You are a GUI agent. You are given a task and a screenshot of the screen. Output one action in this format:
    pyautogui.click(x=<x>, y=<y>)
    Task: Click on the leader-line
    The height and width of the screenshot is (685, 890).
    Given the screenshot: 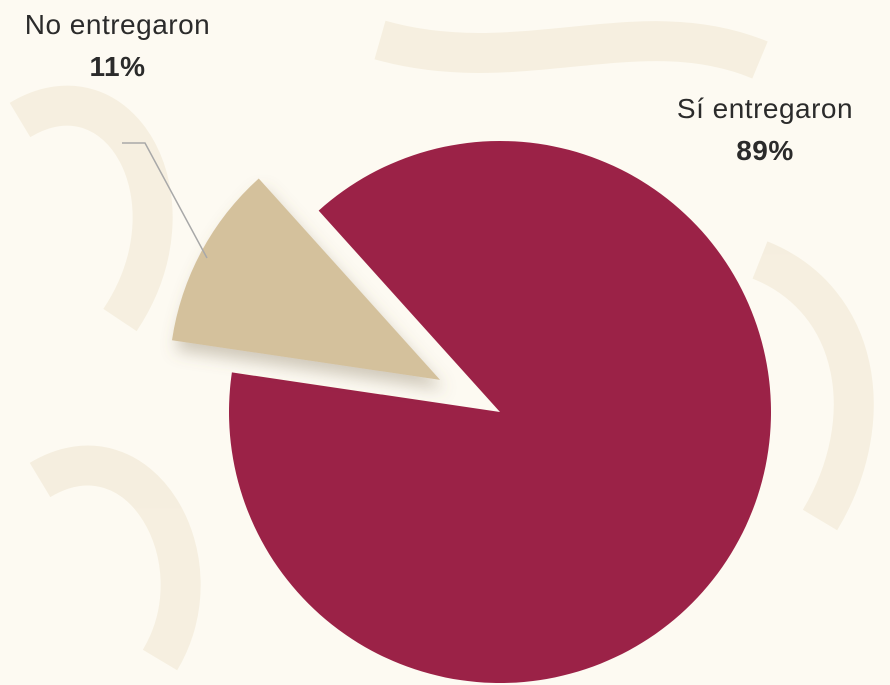 What is the action you would take?
    pyautogui.click(x=165, y=200)
    